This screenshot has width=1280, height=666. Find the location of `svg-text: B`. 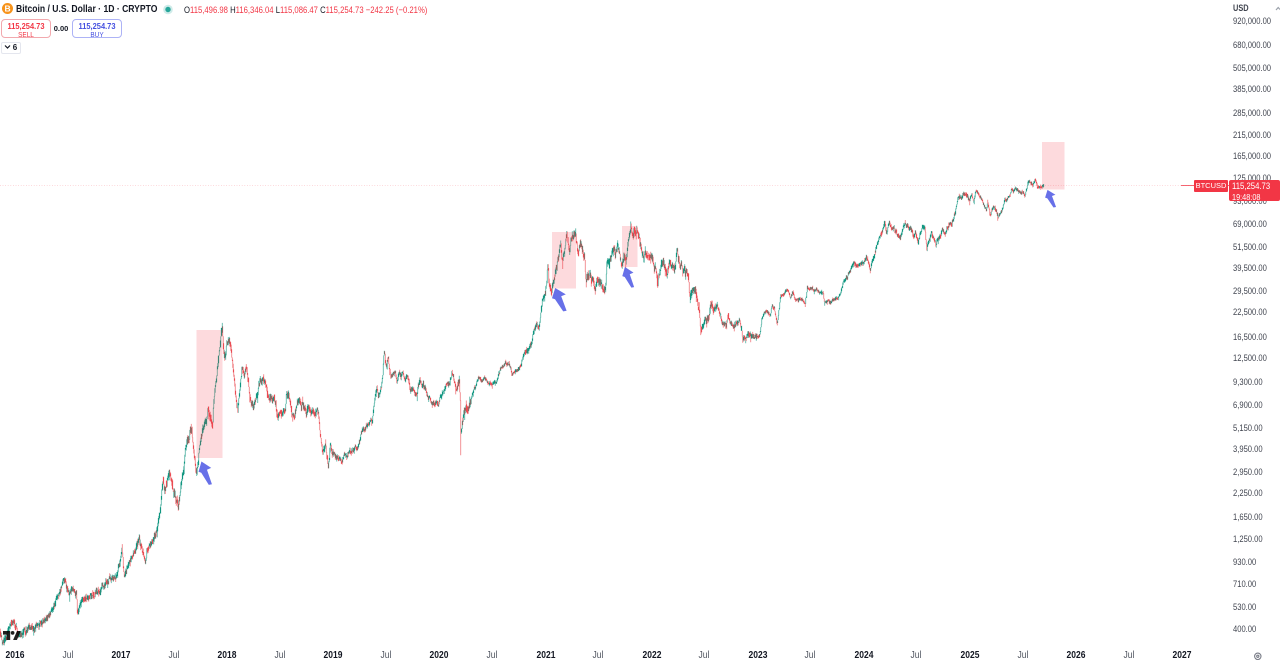

svg-text: B is located at coordinates (8, 9).